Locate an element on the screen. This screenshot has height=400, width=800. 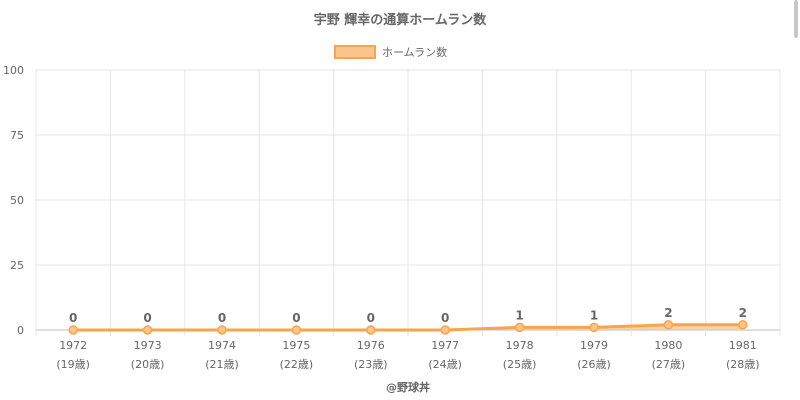
data-labels: 0 0 0 0 0 0 1 1 2 2 is located at coordinates (408, 315).